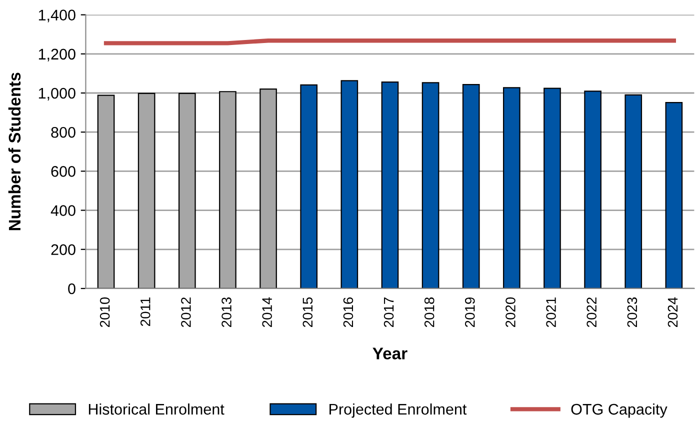  What do you see at coordinates (390, 354) in the screenshot?
I see `x-axis-title: Year` at bounding box center [390, 354].